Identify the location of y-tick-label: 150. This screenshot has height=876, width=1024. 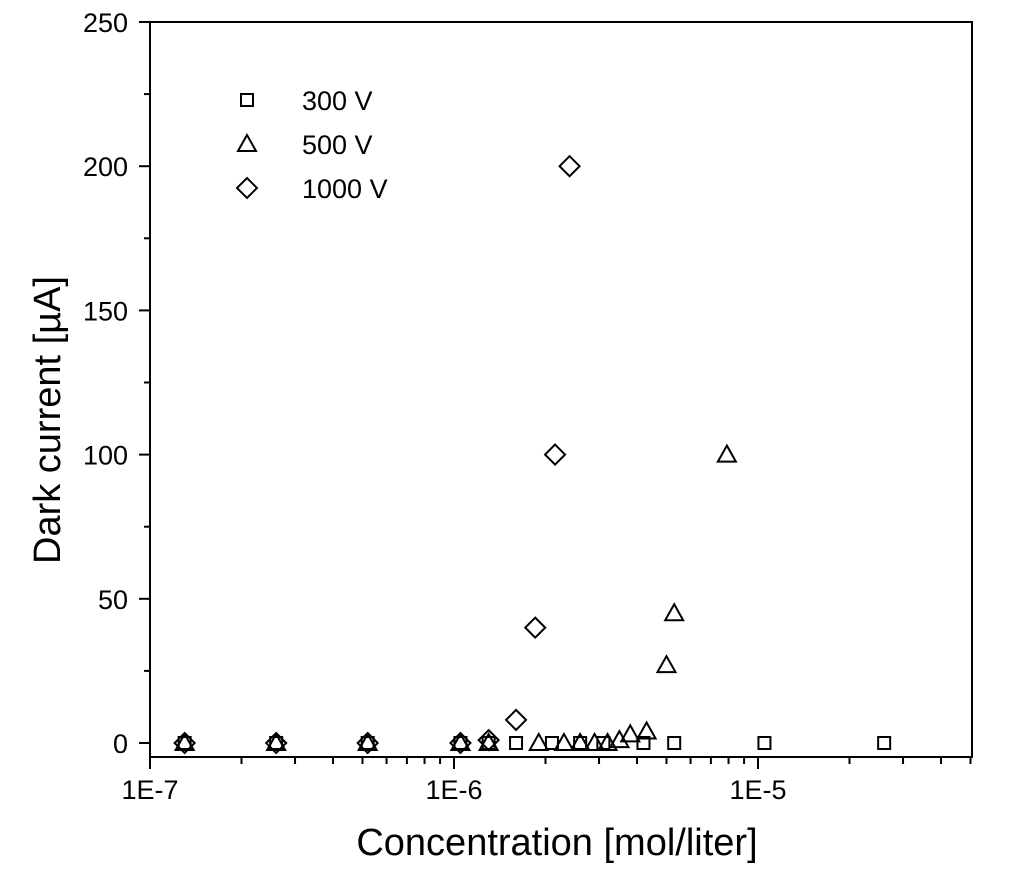
(105, 311).